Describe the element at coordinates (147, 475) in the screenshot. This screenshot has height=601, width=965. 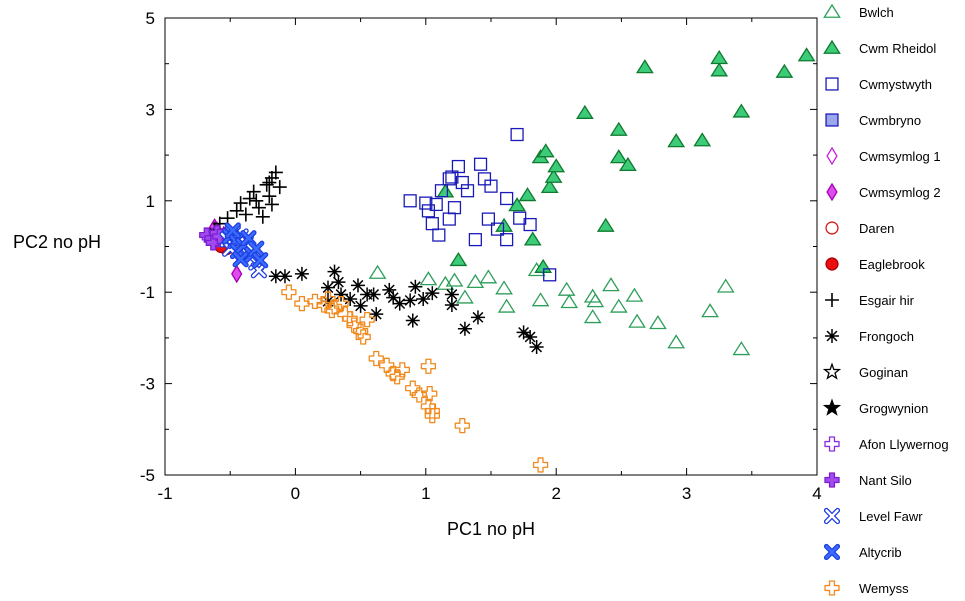
I see `y-tick-label: -5` at that location.